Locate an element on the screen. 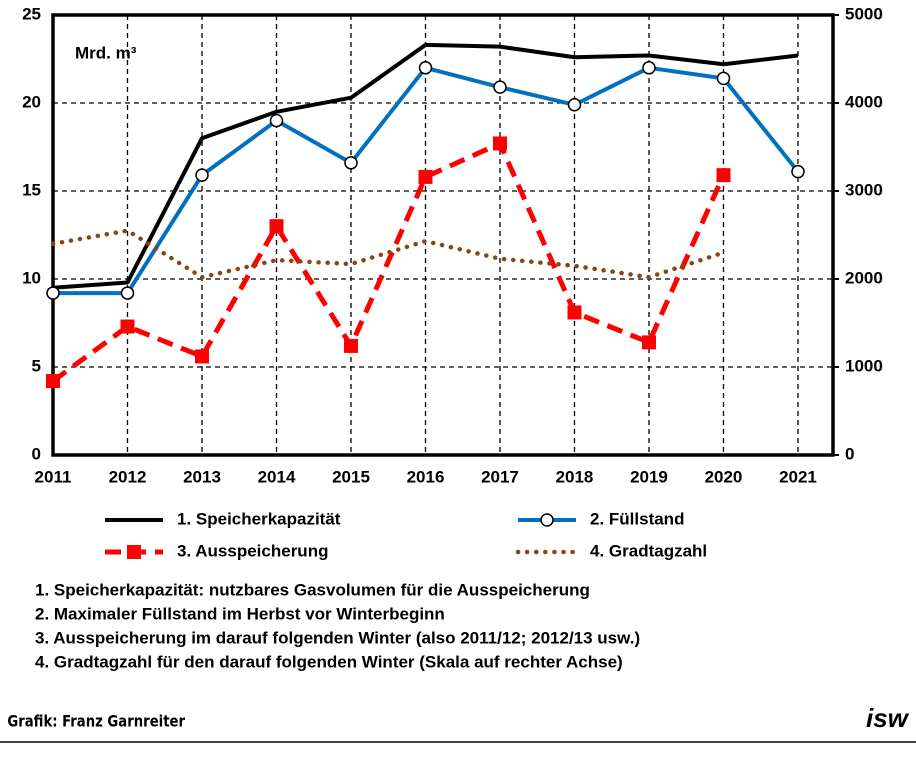 This screenshot has height=766, width=916. y-tick-label: 5 is located at coordinates (36, 365).